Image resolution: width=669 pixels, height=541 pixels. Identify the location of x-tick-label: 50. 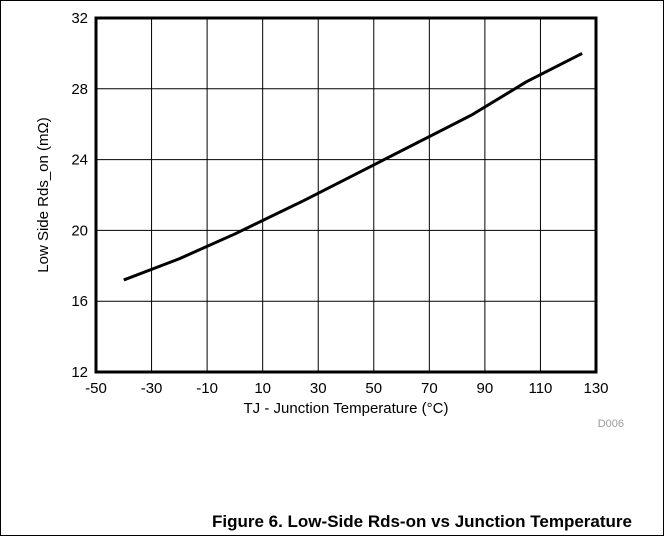
(373, 388).